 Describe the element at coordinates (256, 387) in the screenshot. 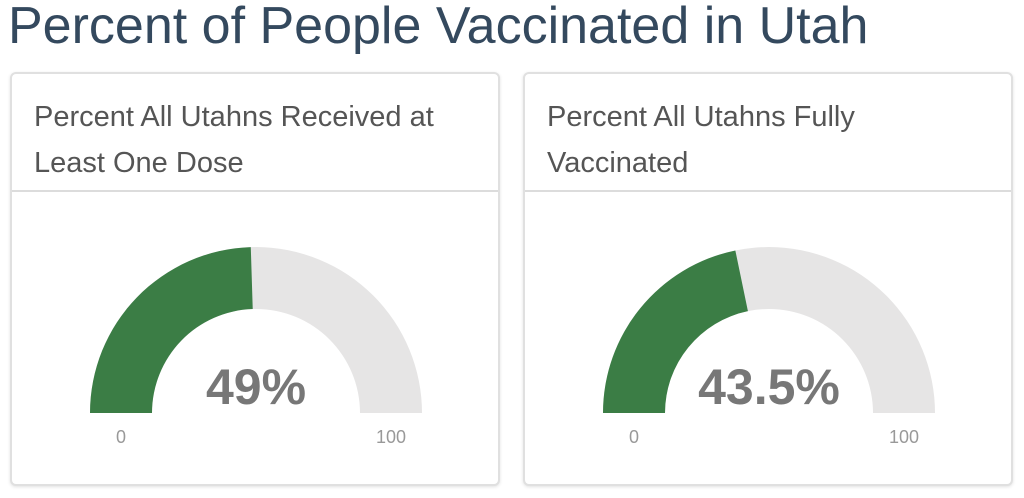

I see `gauge-value: 49%` at that location.